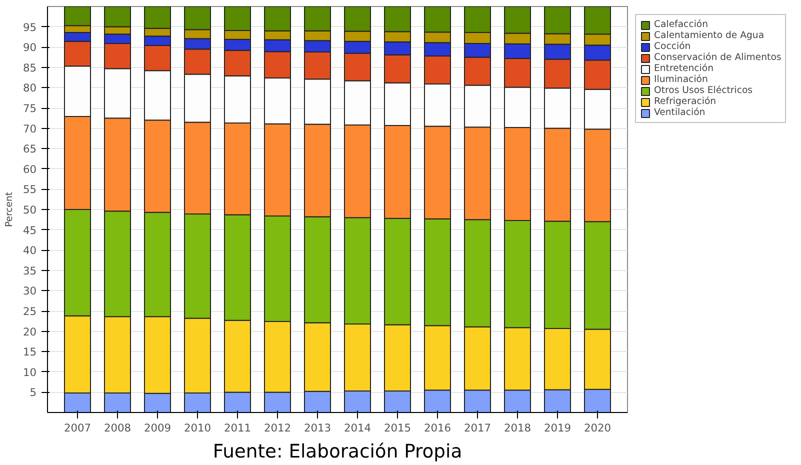 This screenshot has height=465, width=801. I want to click on x-tick-label: 2007, so click(78, 428).